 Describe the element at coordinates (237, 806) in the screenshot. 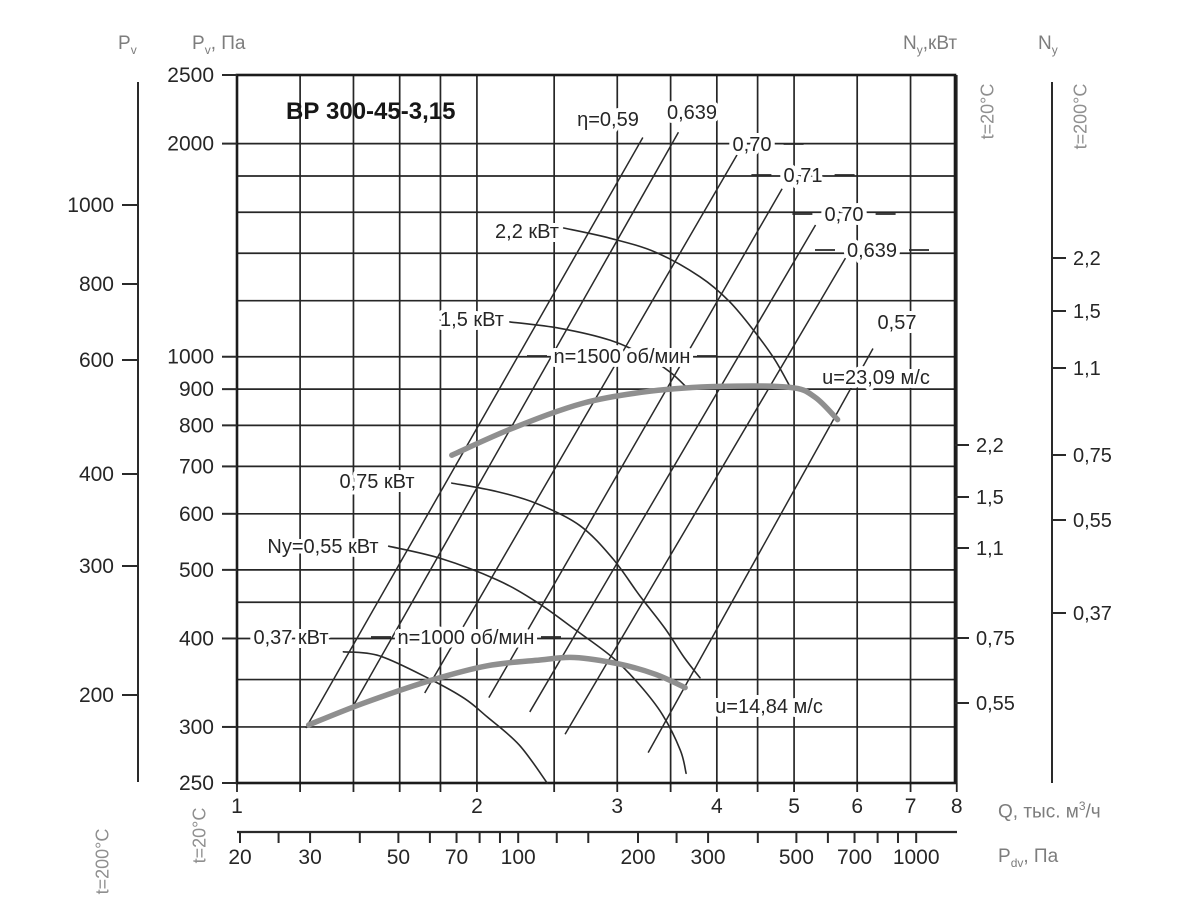

I see `svg-text: 1` at that location.